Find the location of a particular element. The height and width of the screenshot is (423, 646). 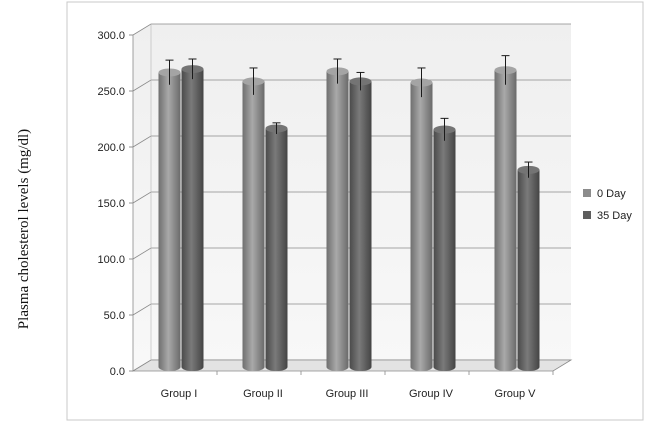

x-tick-label: Group III is located at coordinates (347, 394).